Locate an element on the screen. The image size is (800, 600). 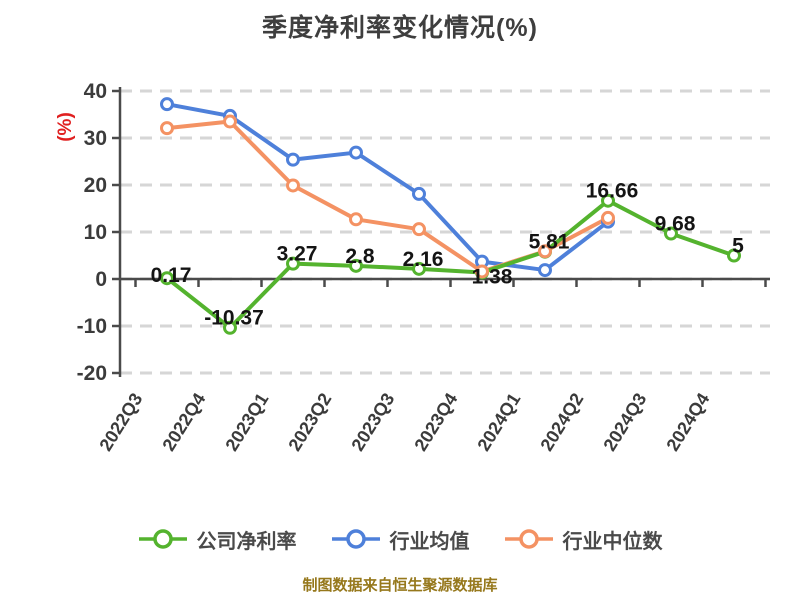
x-tick-label-2022Q3: 2022Q3 is located at coordinates (120, 422).